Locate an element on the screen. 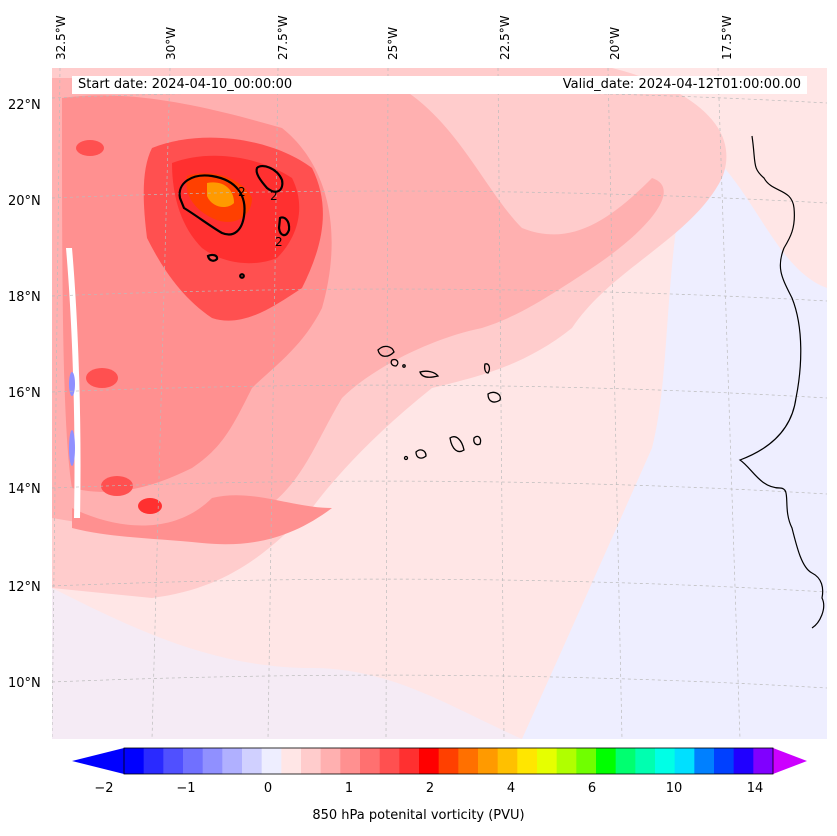  field-west-strip is located at coordinates (73, 383).